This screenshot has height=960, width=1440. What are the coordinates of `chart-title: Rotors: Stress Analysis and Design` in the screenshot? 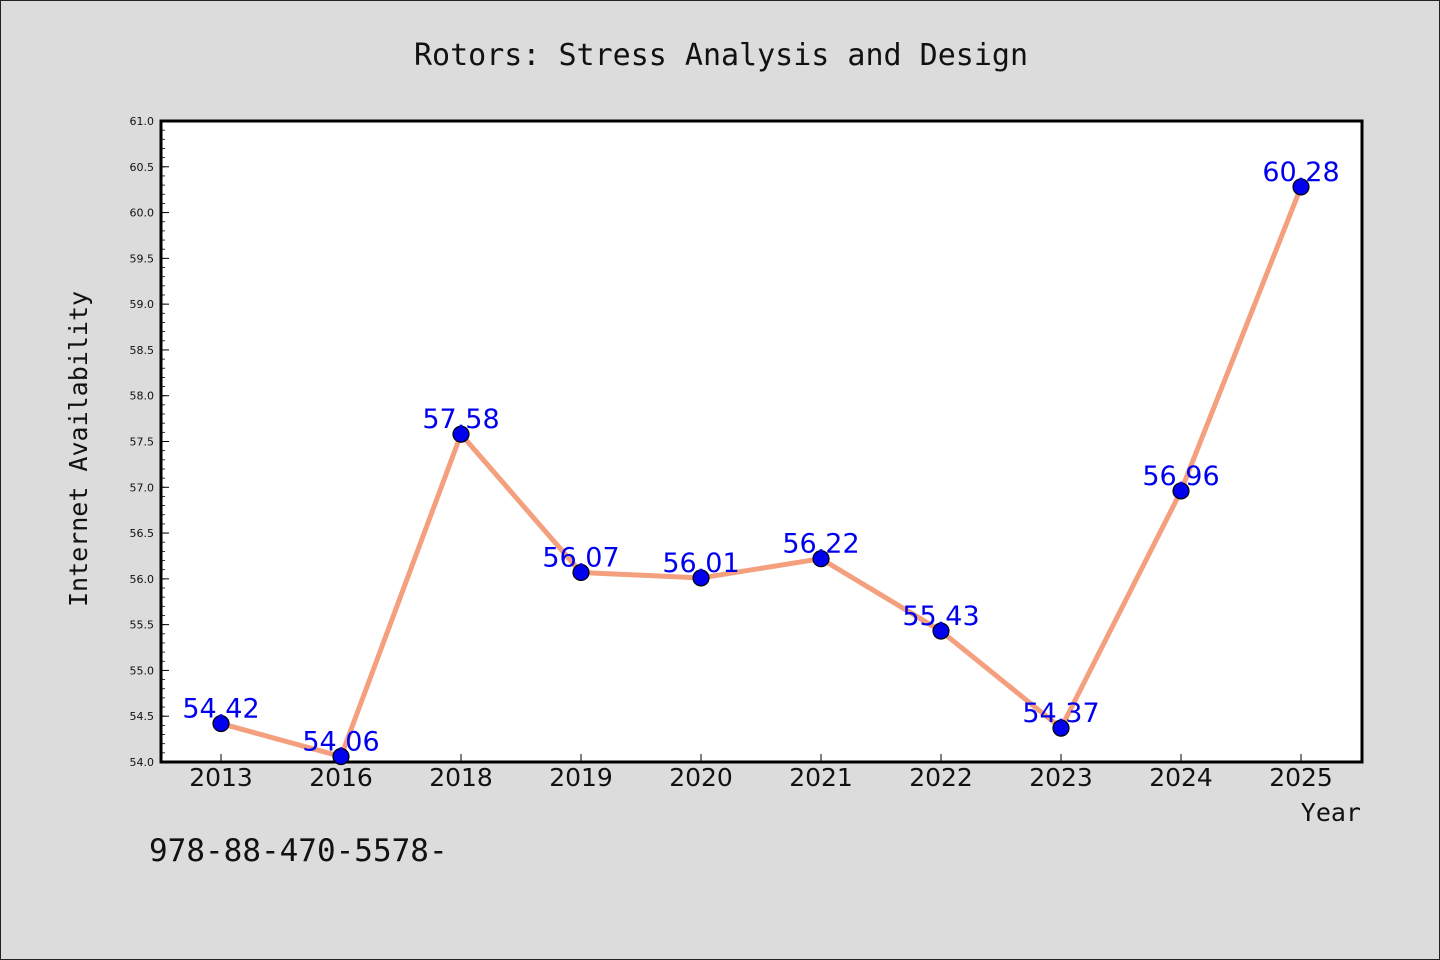 It's located at (721, 55).